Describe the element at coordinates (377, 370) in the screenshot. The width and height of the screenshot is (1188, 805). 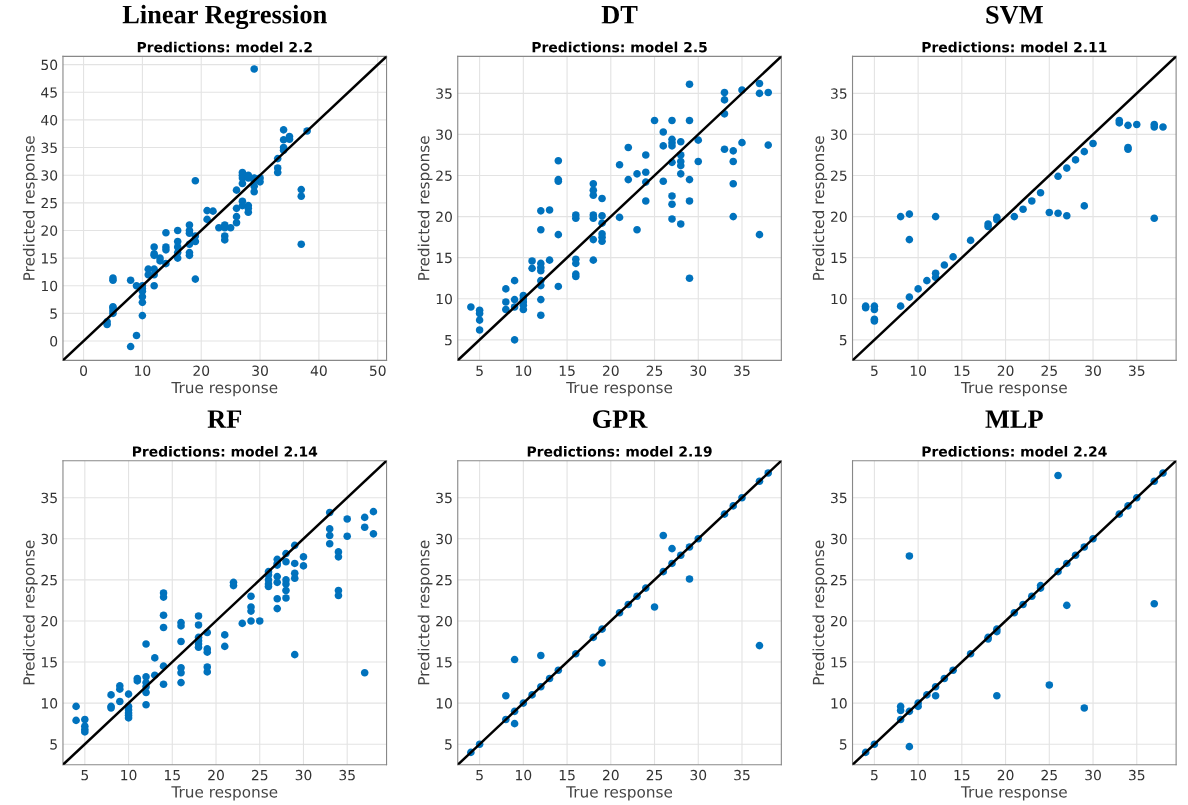
I see `x-tick-label: 50` at that location.